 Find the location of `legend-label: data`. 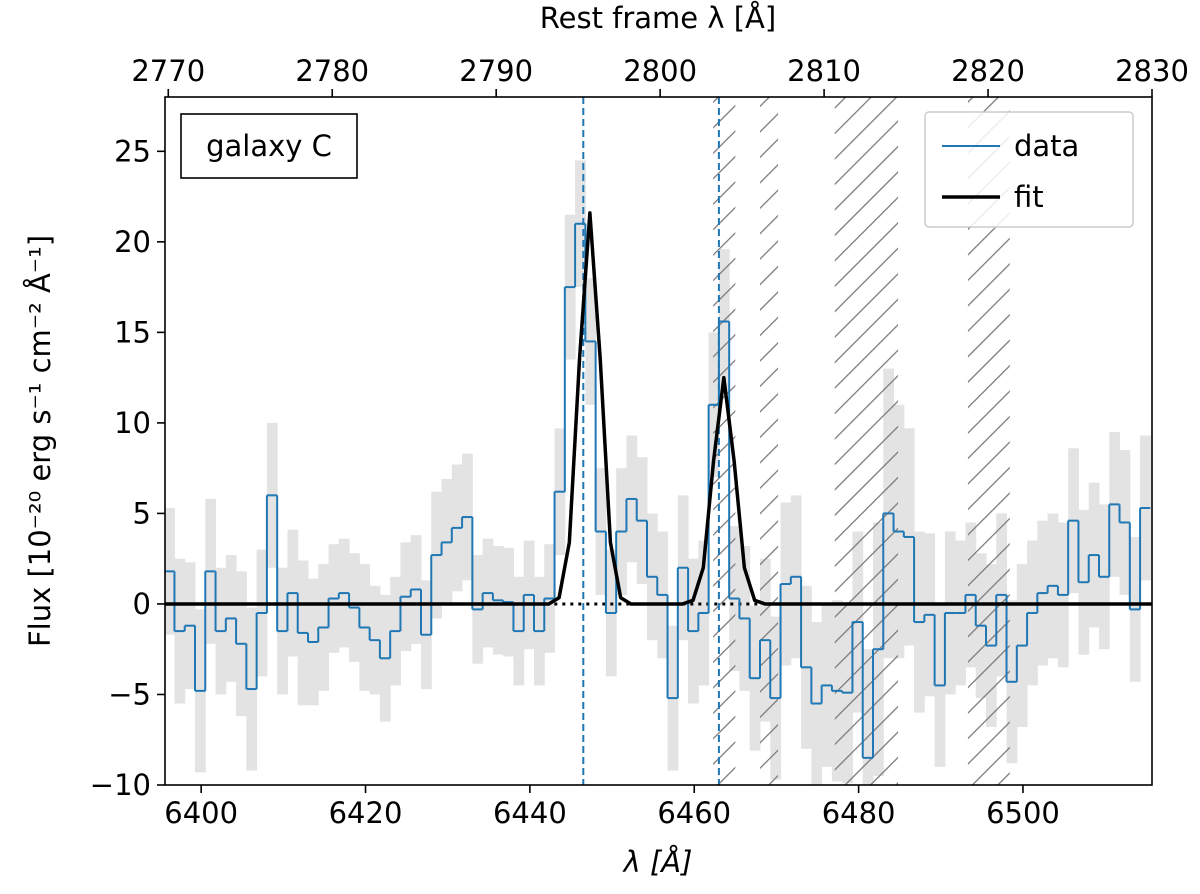

legend-label: data is located at coordinates (1046, 146).